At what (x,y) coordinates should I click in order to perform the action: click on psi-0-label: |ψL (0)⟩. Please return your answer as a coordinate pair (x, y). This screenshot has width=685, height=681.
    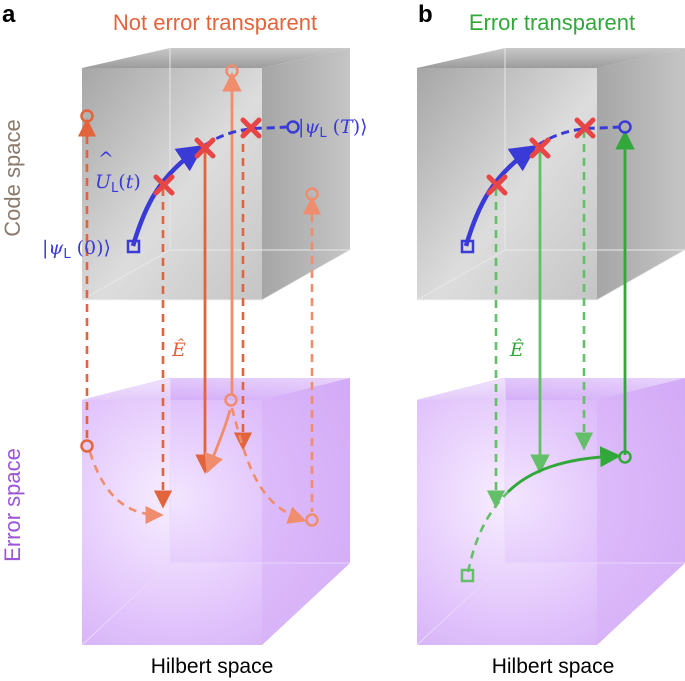
    Looking at the image, I should click on (76, 249).